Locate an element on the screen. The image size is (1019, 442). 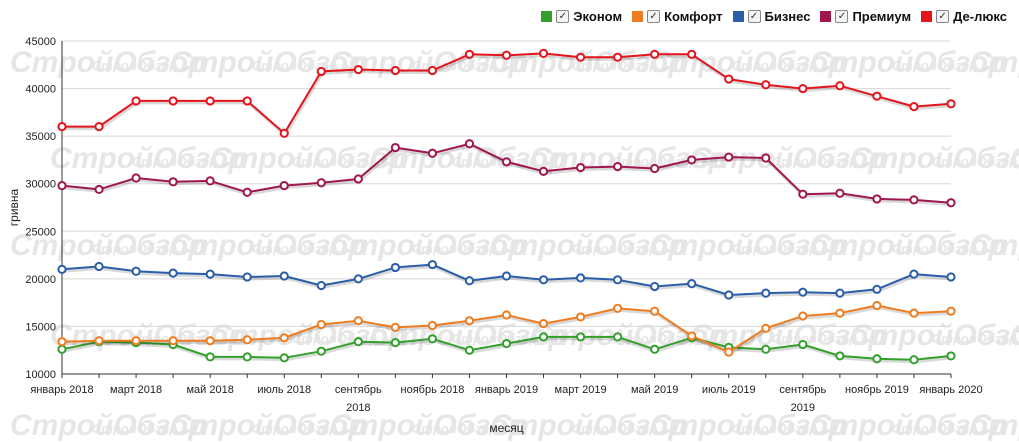
legend-swatch-biznes is located at coordinates (738, 16).